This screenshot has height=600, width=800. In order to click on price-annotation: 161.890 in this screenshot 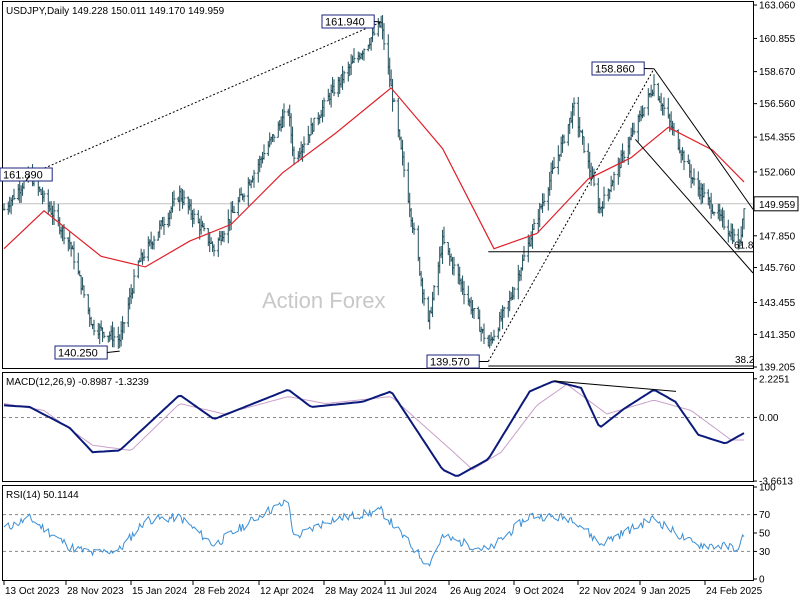, I will do `click(26, 174)`.